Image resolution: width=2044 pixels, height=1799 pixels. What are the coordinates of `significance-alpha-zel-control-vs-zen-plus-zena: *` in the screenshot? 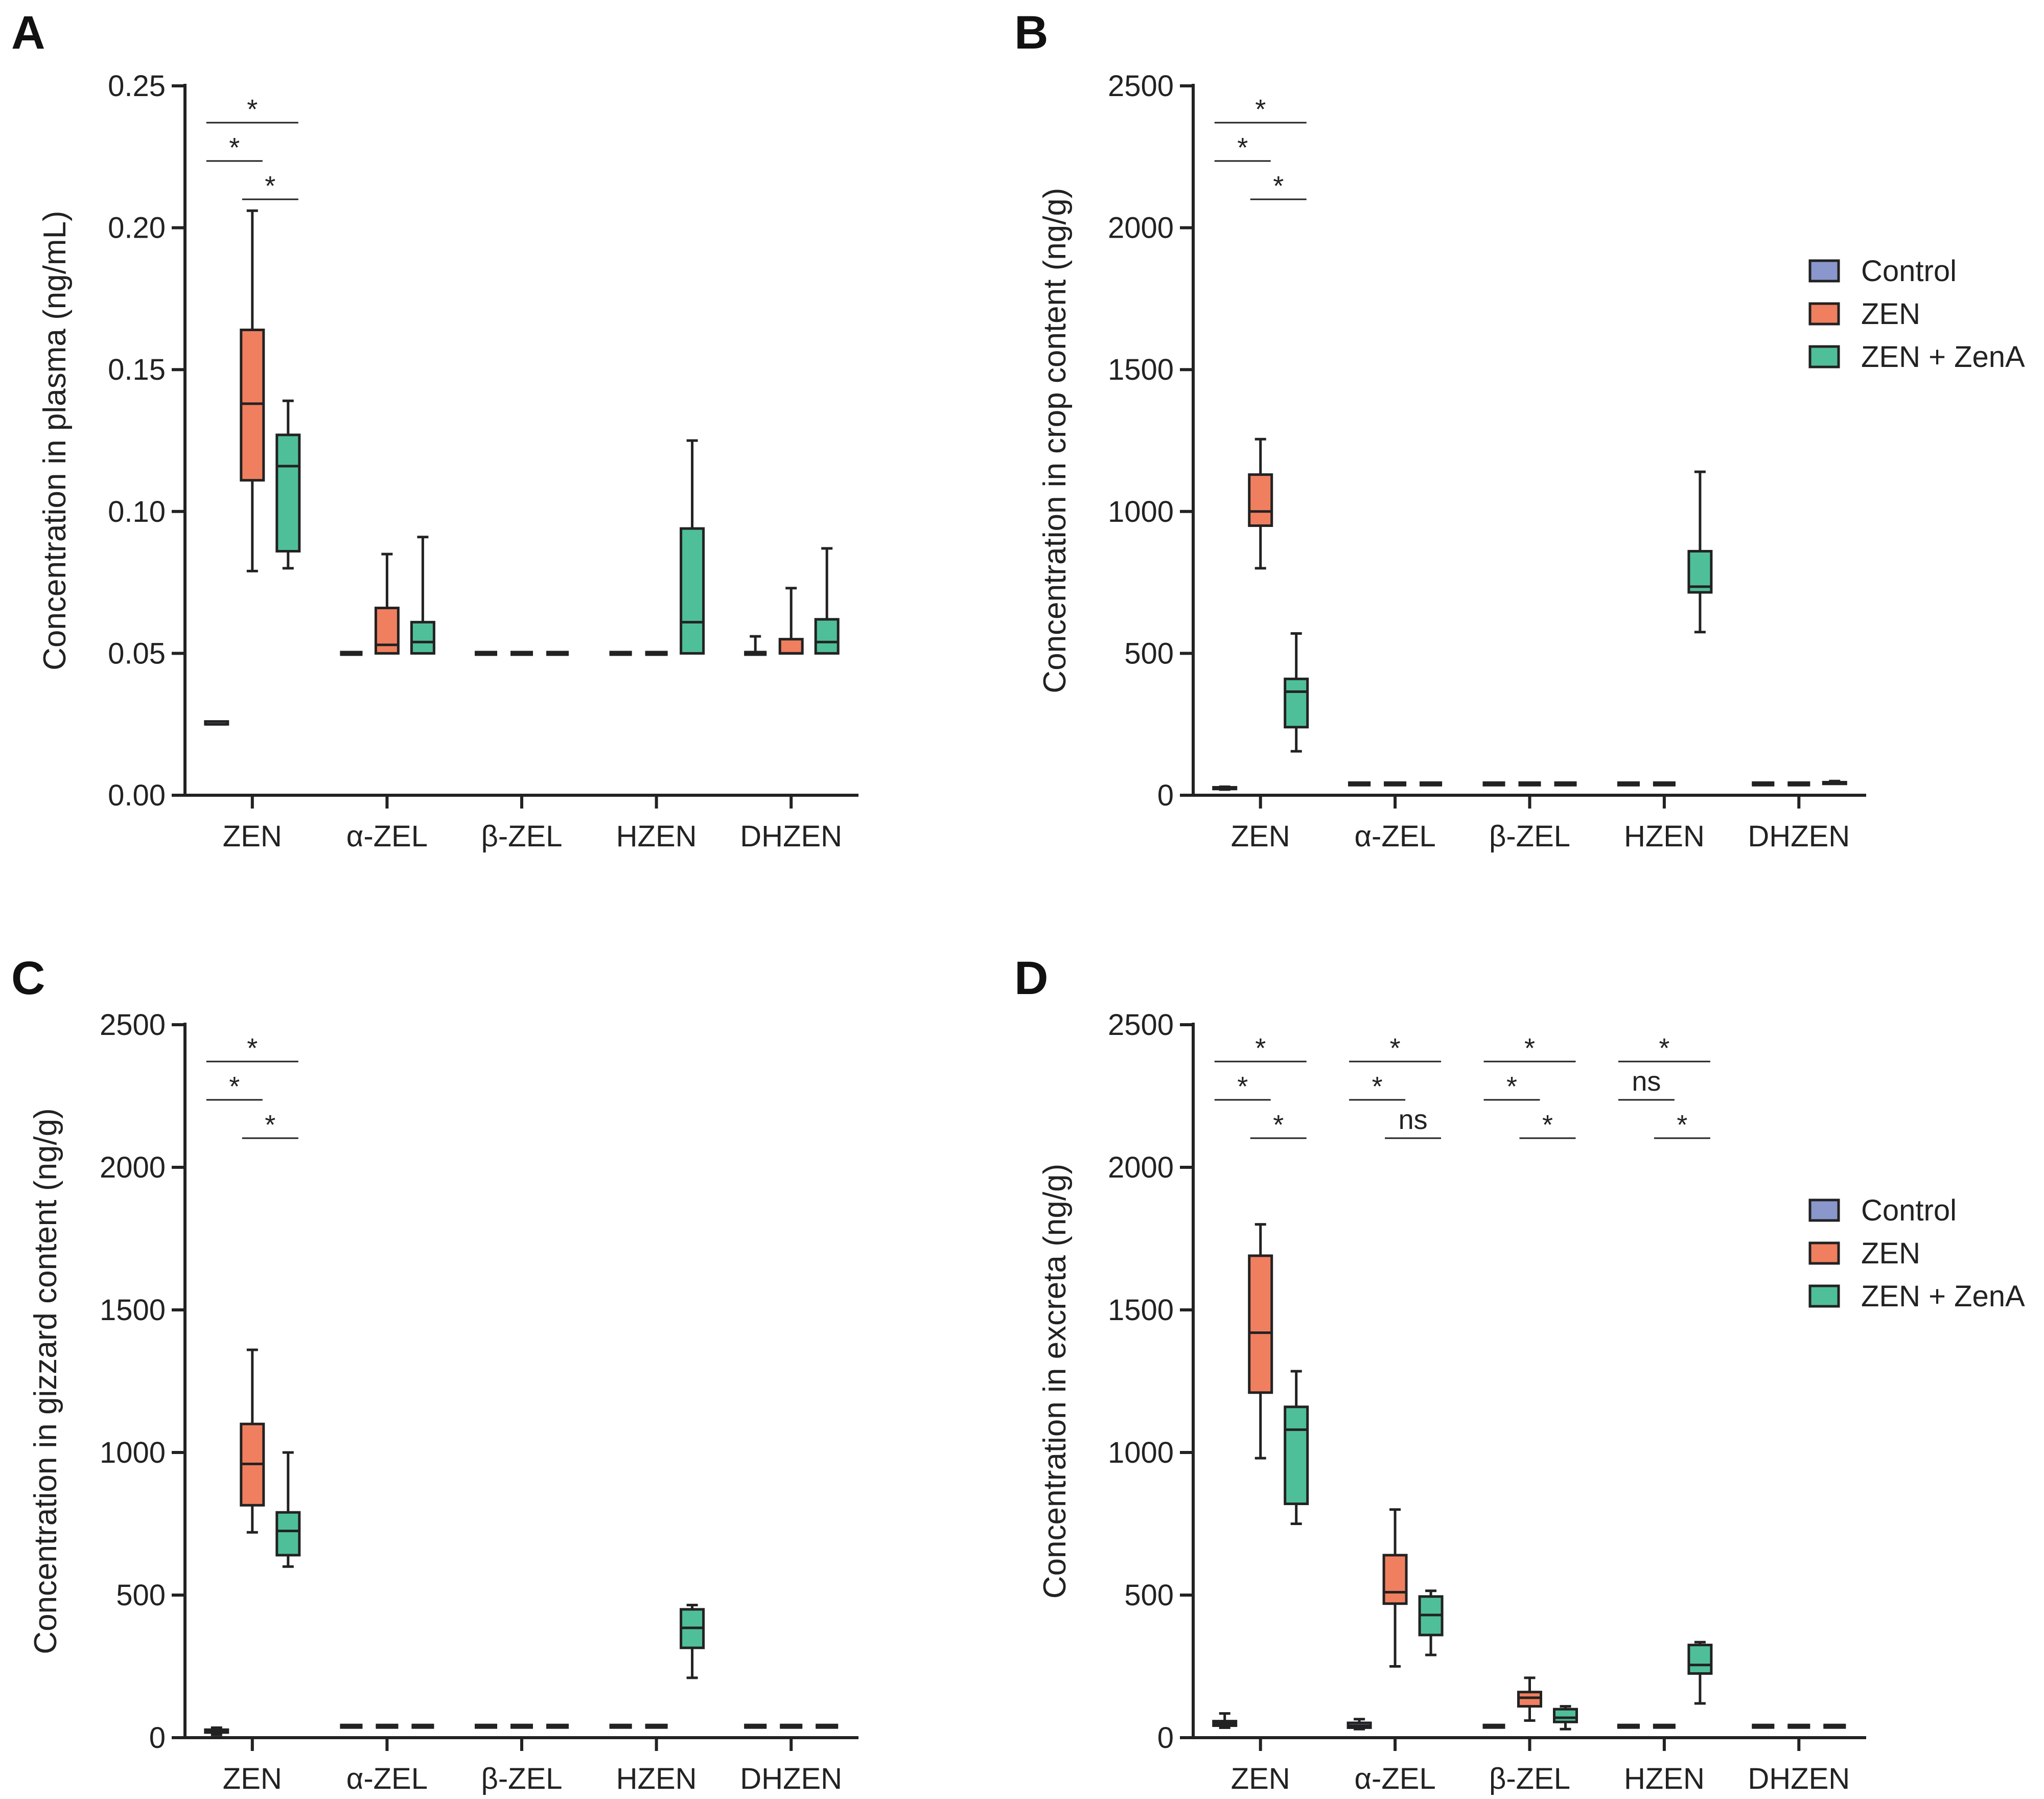 It's located at (1395, 1048).